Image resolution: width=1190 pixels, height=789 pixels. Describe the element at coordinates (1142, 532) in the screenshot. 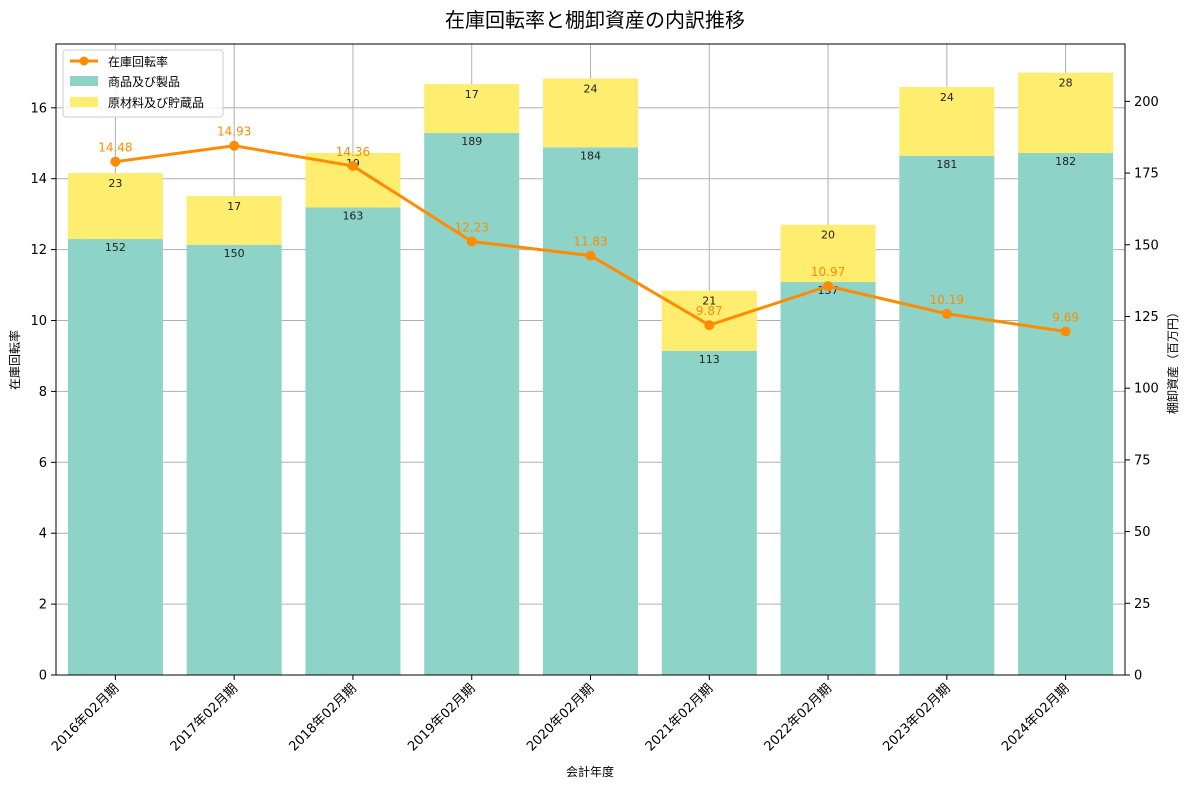

I see `y-right-tick-label: 50` at that location.